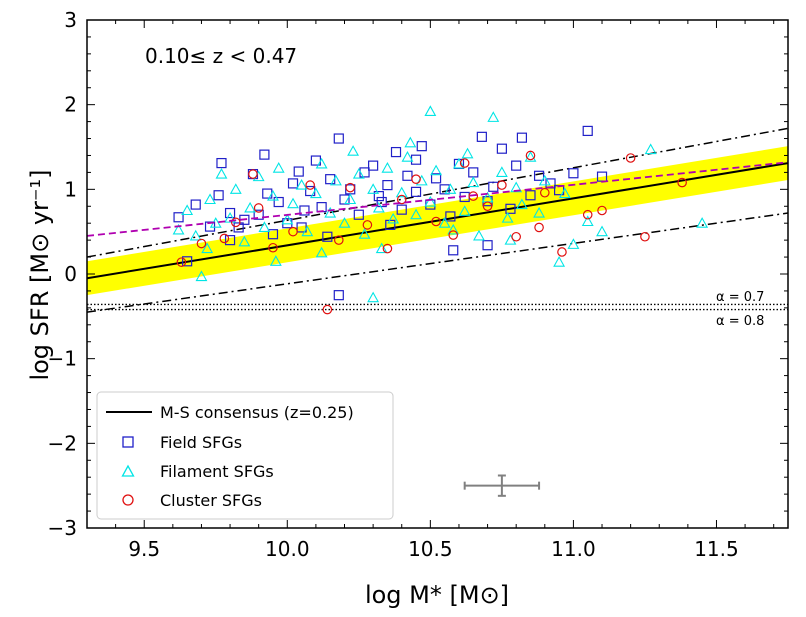  What do you see at coordinates (437, 199) in the screenshot?
I see `magenta-fit-line` at bounding box center [437, 199].